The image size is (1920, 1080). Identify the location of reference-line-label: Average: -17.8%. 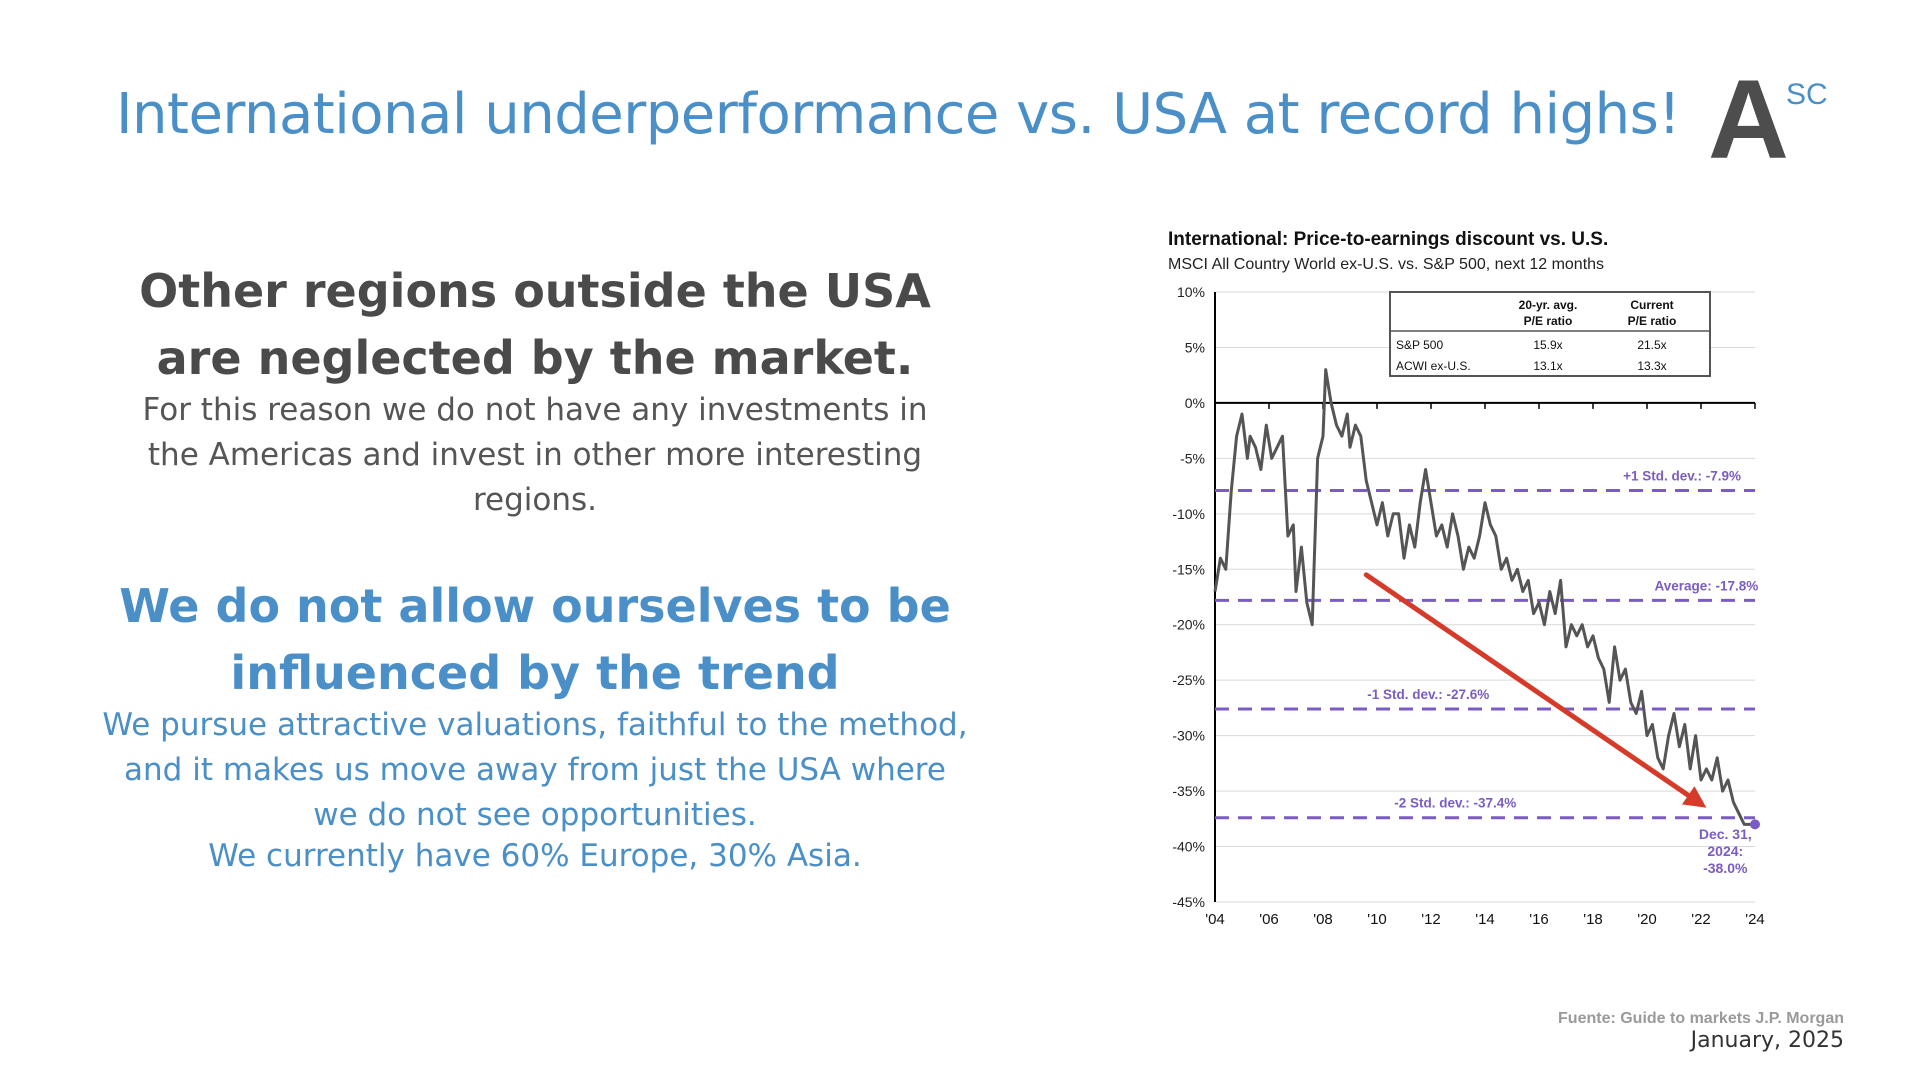
(1706, 585).